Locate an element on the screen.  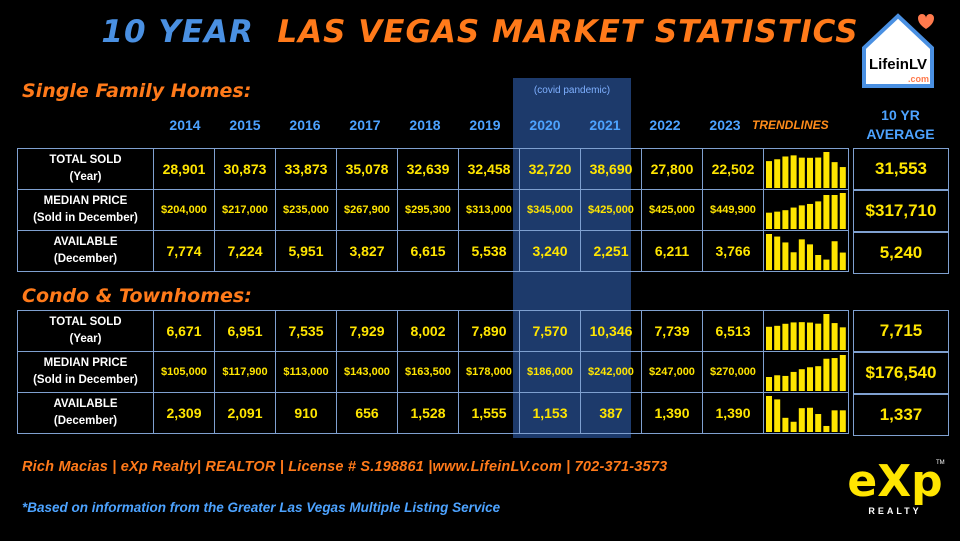
value-cell-2018: 6,615 is located at coordinates (428, 251).